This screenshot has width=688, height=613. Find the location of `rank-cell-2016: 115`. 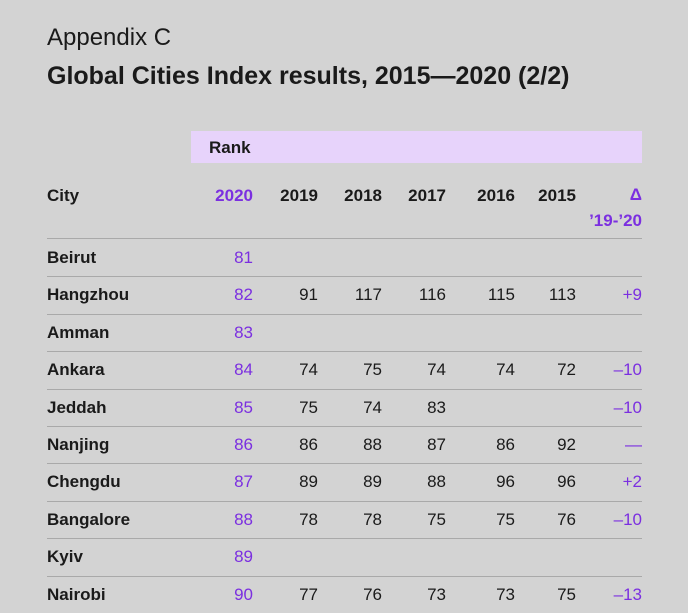

rank-cell-2016: 115 is located at coordinates (501, 295).